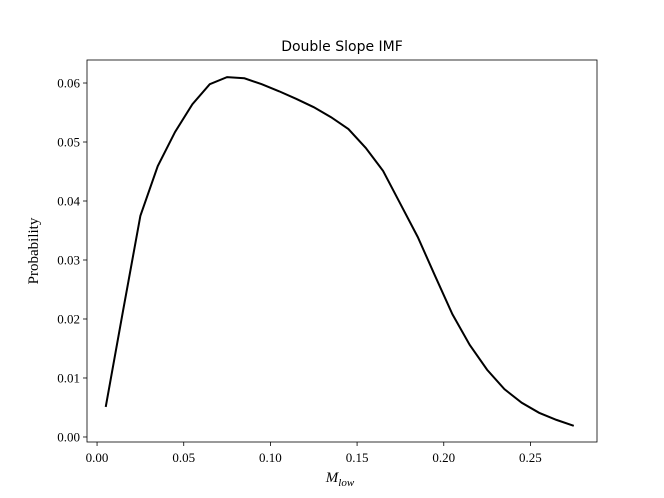 This screenshot has height=498, width=664. What do you see at coordinates (332, 478) in the screenshot?
I see `x-axis-label-main: M` at bounding box center [332, 478].